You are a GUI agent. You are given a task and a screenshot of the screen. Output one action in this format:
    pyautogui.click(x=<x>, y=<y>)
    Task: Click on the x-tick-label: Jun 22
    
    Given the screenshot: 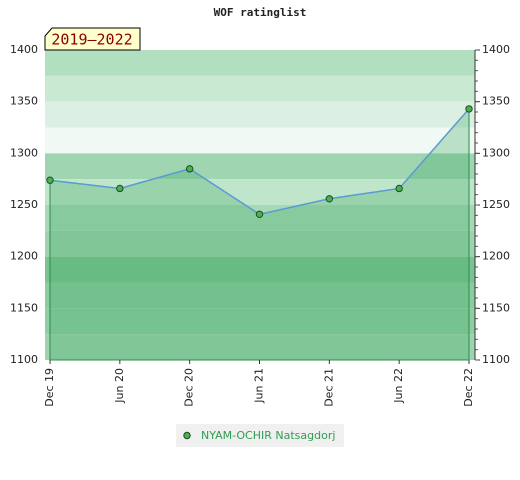 What is the action you would take?
    pyautogui.click(x=398, y=386)
    